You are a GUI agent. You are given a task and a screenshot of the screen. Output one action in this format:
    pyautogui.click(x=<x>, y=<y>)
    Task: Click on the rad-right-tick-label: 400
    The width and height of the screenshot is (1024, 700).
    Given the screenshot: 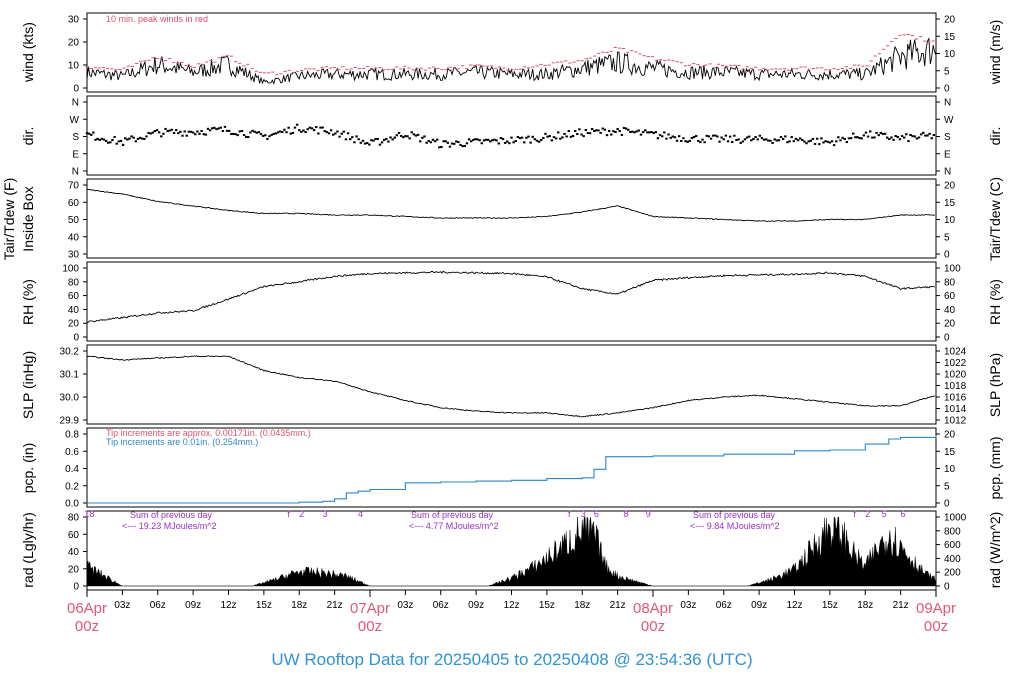 What is the action you would take?
    pyautogui.click(x=952, y=559)
    